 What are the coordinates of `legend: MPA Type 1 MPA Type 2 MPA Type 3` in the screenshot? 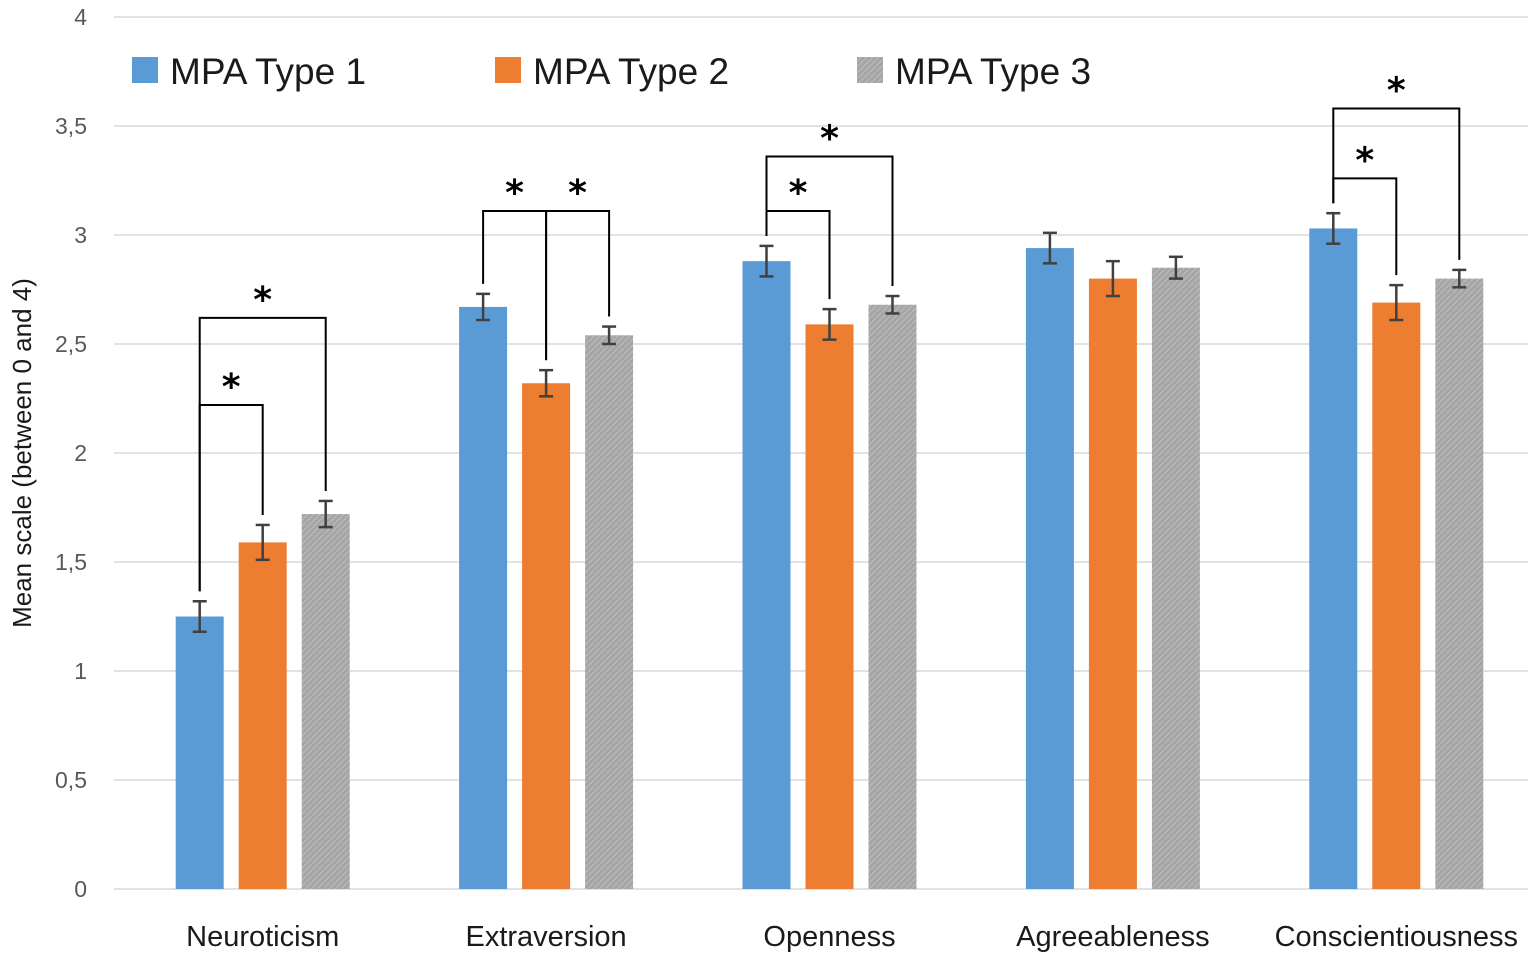 It's located at (611, 71).